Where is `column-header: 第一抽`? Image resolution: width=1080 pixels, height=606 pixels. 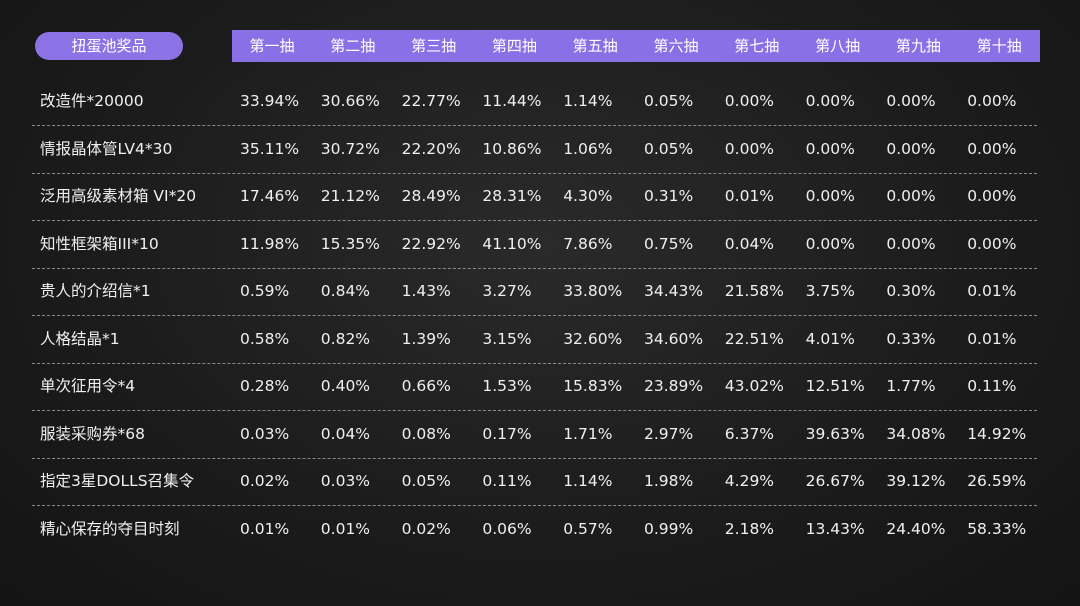 column-header: 第一抽 is located at coordinates (272, 46).